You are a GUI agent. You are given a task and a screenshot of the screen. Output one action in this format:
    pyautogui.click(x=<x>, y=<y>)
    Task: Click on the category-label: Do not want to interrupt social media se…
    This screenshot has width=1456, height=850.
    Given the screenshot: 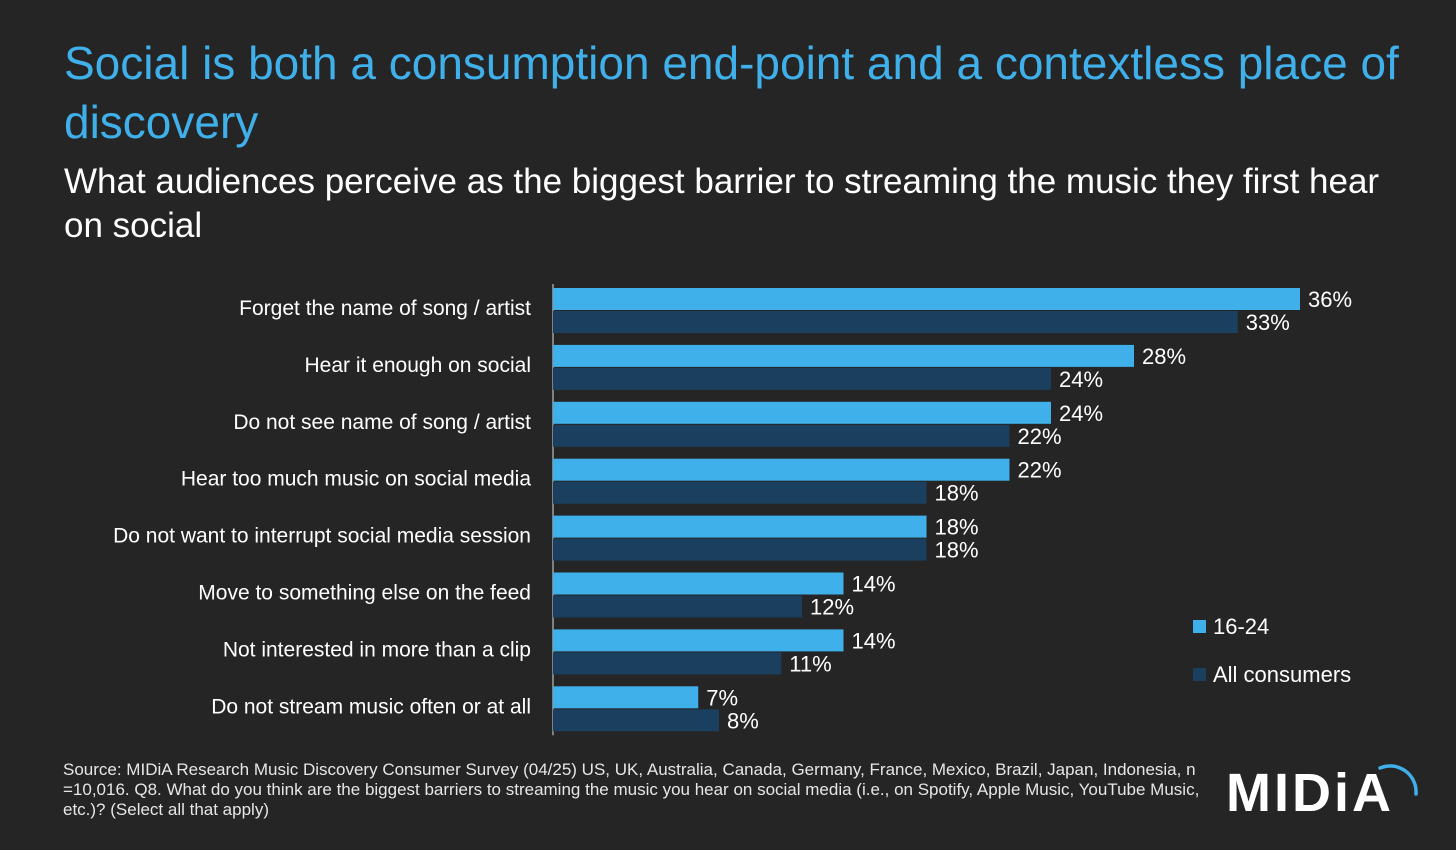 What is the action you would take?
    pyautogui.click(x=322, y=536)
    